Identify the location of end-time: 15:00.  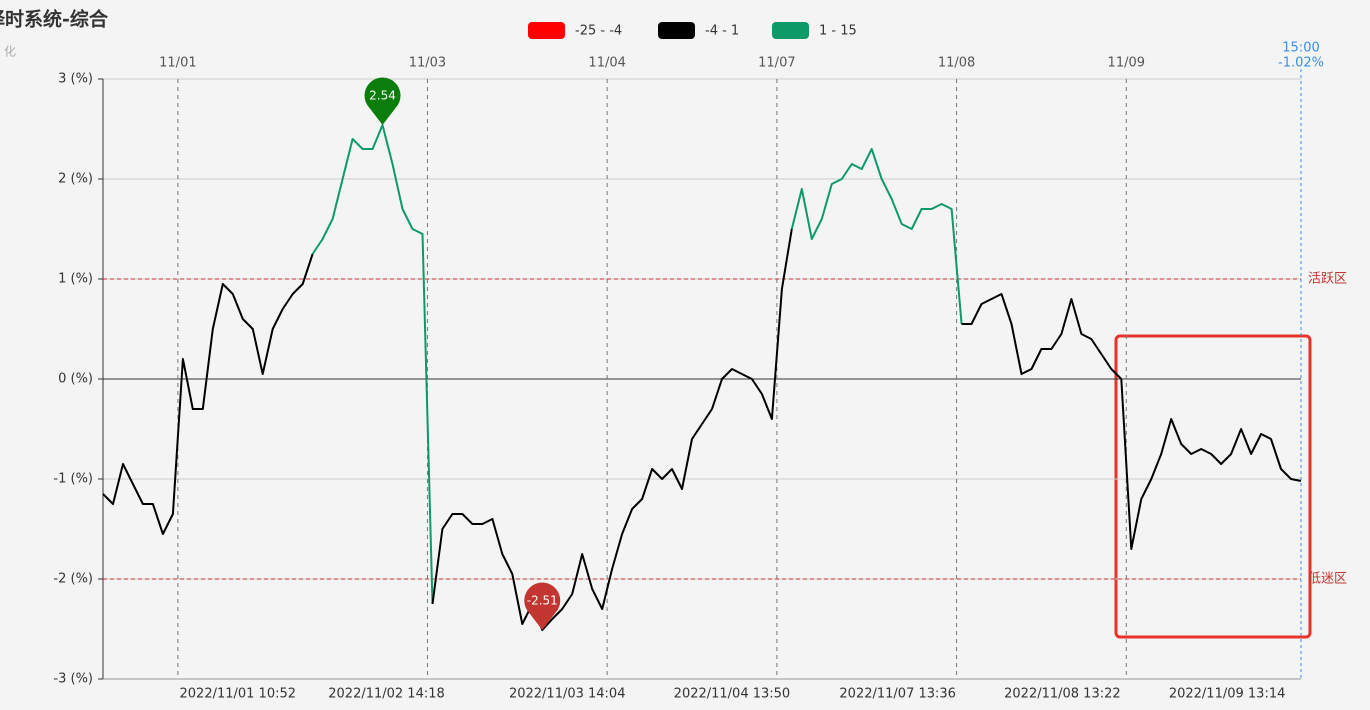
(1300, 48).